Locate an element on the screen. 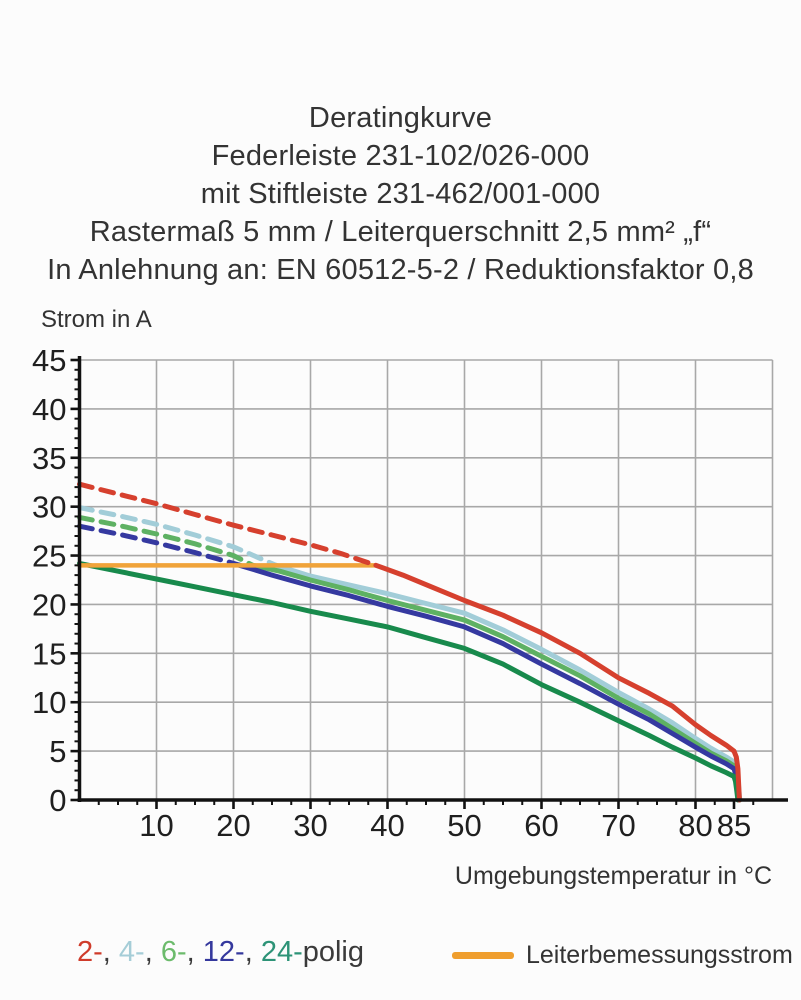 The width and height of the screenshot is (801, 1000). title-line-1: Deratingkurve is located at coordinates (400, 118).